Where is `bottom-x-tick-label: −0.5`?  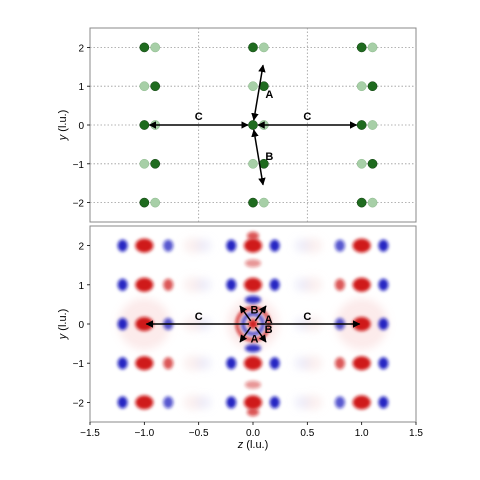
bottom-x-tick-label: −0.5 is located at coordinates (199, 433).